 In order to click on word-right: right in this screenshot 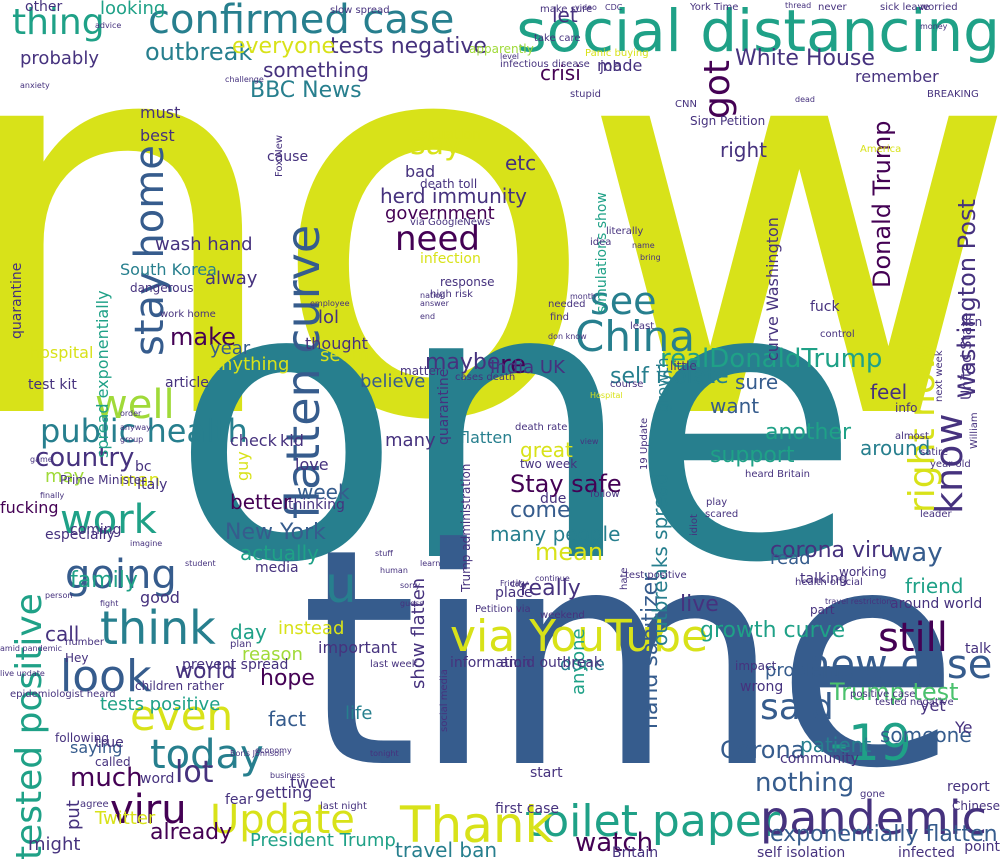, I will do `click(743, 150)`.